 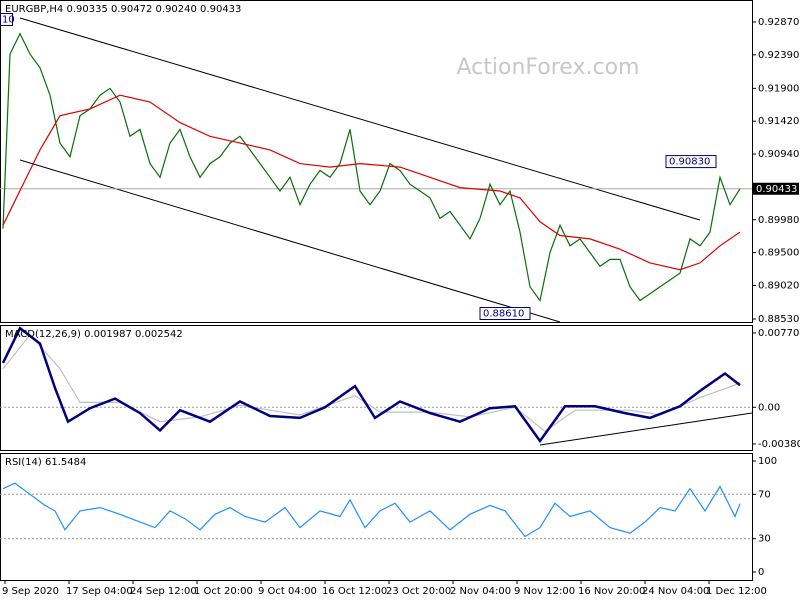 I want to click on x-tick-label: 1 Oct 20:00, so click(x=223, y=591).